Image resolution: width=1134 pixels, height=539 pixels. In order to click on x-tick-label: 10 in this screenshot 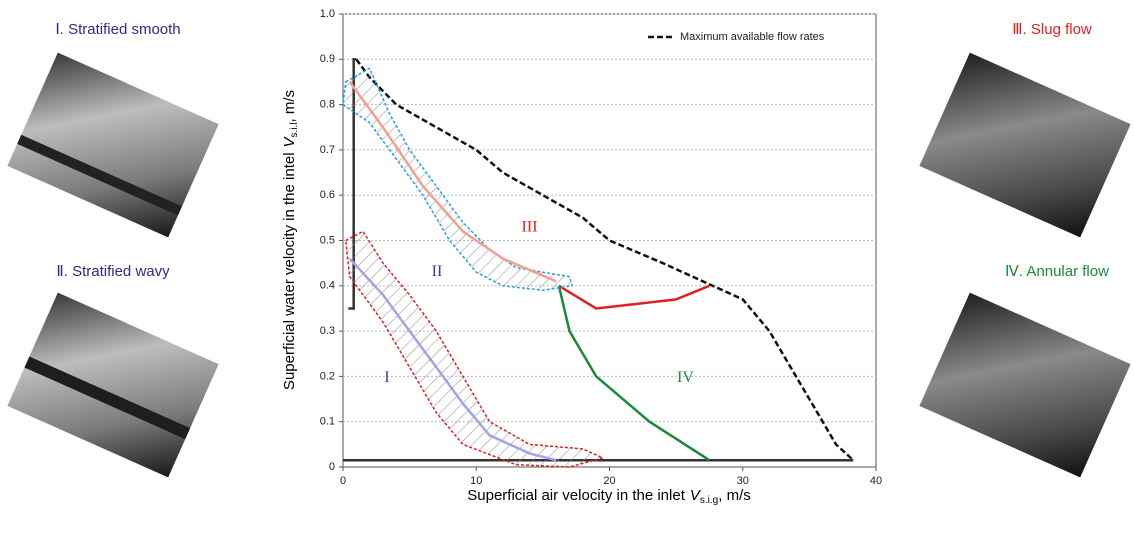, I will do `click(476, 481)`.